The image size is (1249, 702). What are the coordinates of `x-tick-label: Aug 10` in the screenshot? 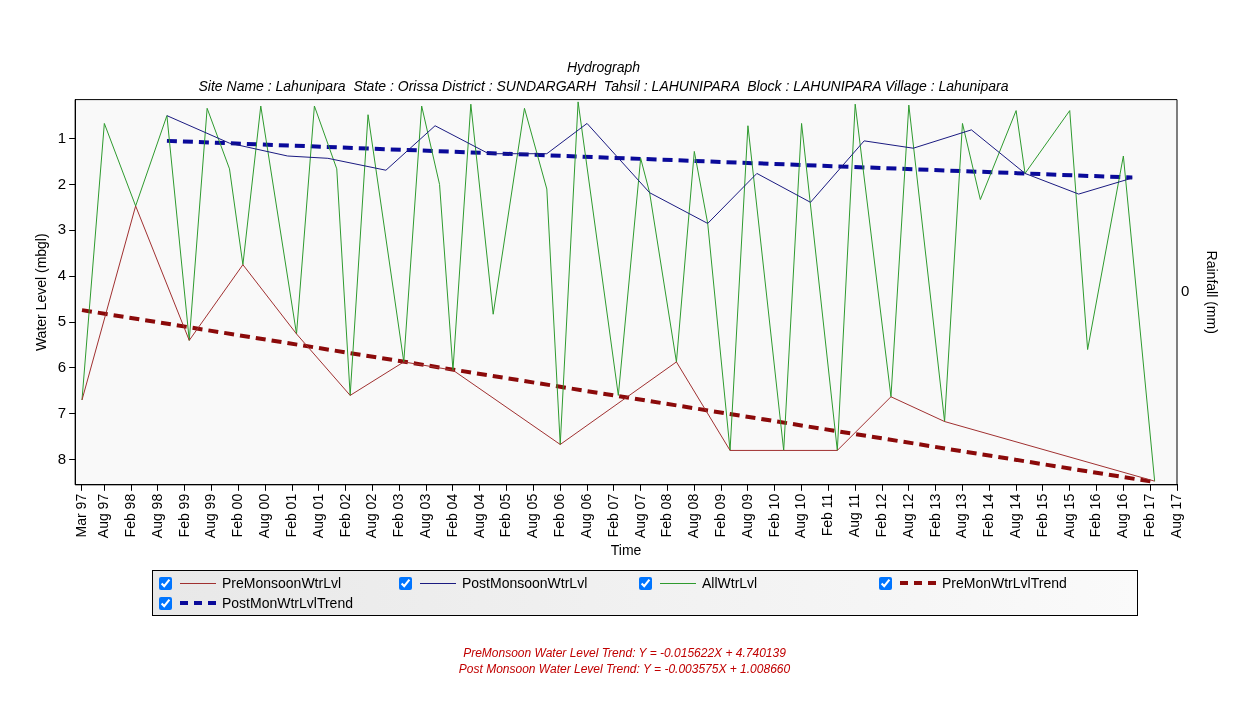 It's located at (800, 516).